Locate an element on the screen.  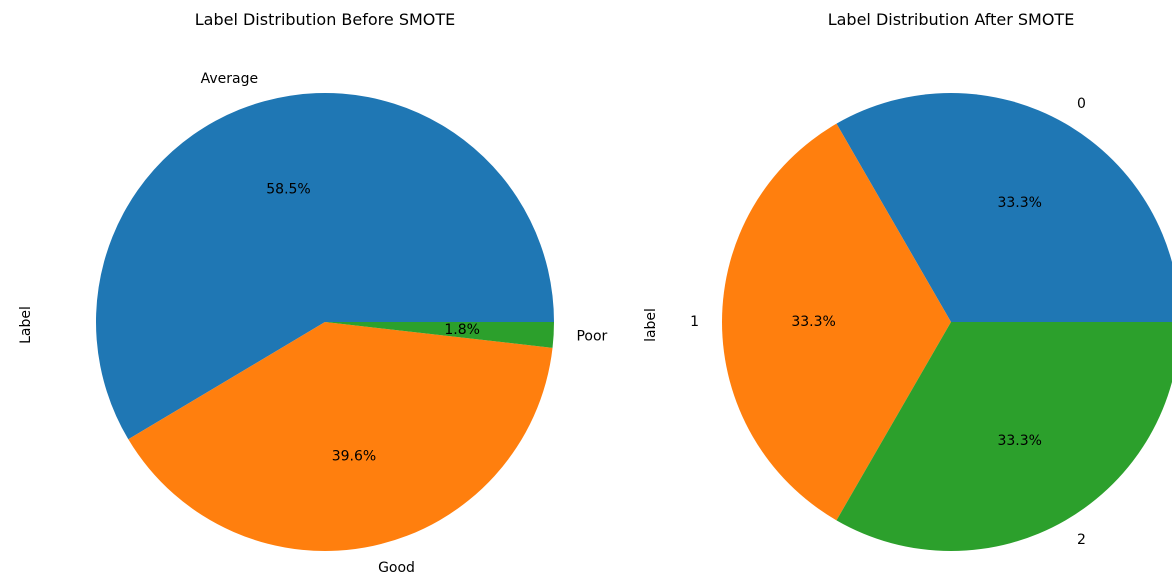
chart-title: Label Distribution Before SMOTE is located at coordinates (325, 19).